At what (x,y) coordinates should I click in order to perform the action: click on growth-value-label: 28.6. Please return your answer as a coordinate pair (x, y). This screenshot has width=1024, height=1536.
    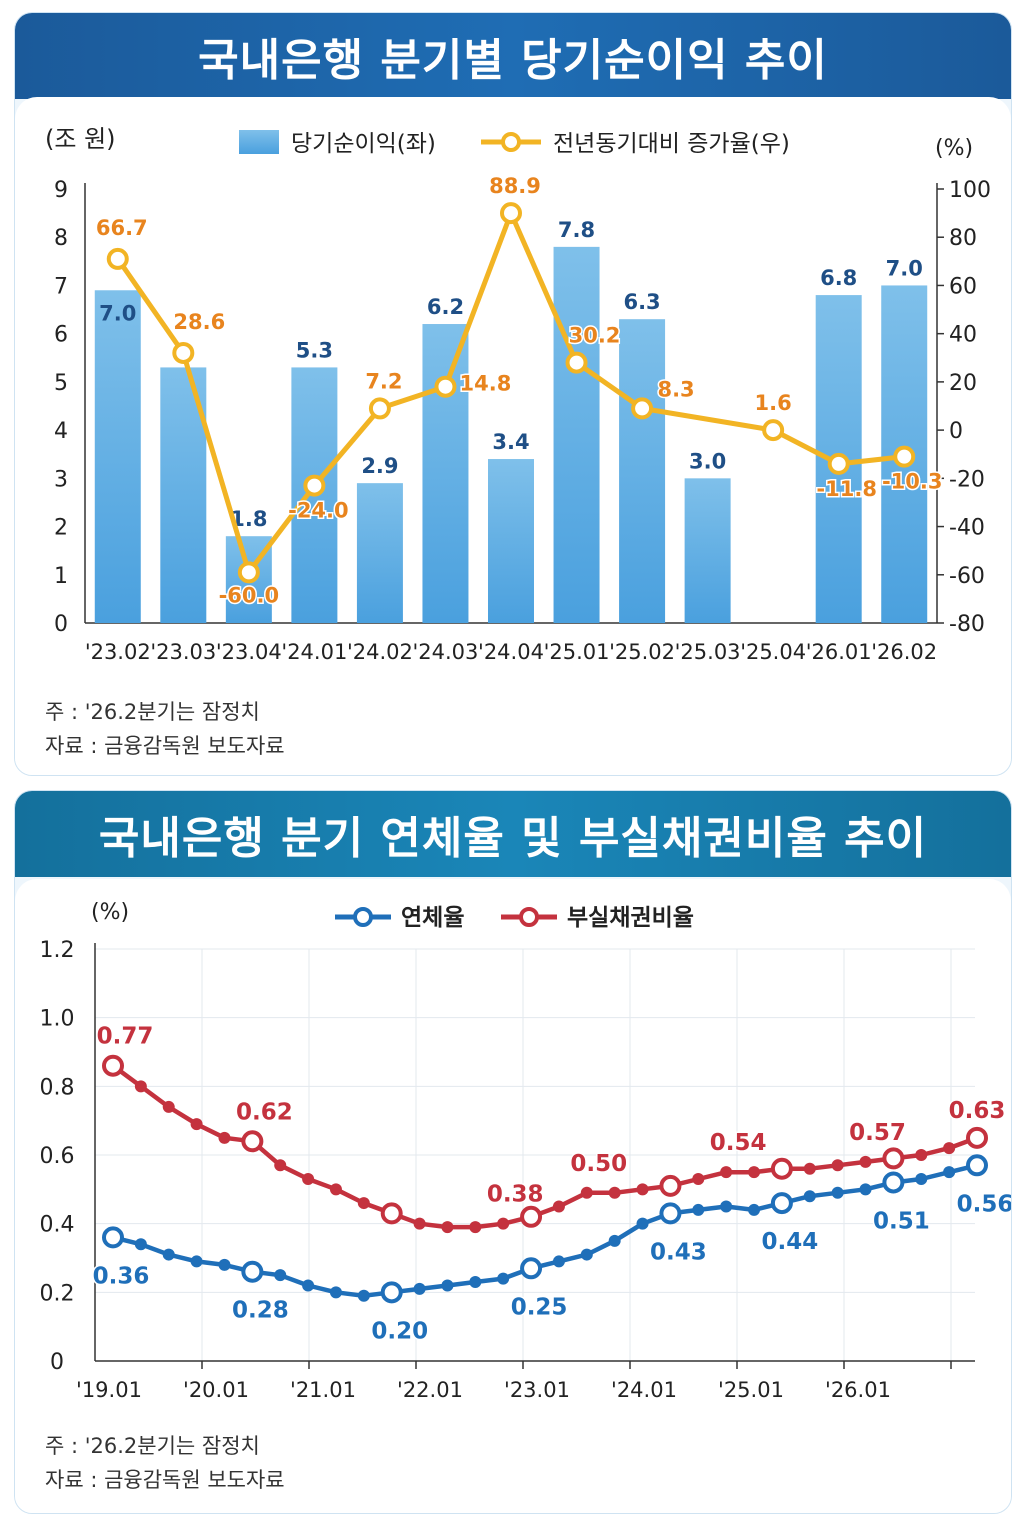
    Looking at the image, I should click on (199, 322).